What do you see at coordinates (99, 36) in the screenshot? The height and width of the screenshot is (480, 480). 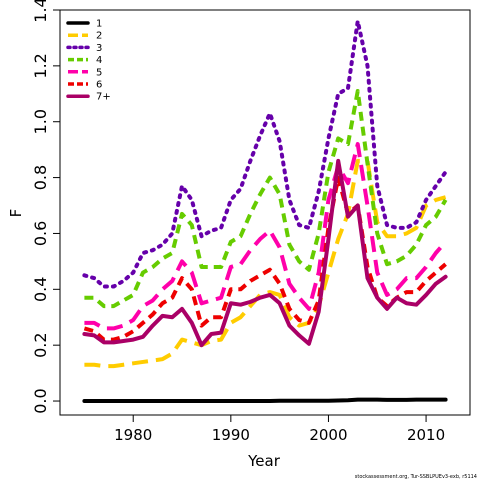 I see `legend-label: 2` at bounding box center [99, 36].